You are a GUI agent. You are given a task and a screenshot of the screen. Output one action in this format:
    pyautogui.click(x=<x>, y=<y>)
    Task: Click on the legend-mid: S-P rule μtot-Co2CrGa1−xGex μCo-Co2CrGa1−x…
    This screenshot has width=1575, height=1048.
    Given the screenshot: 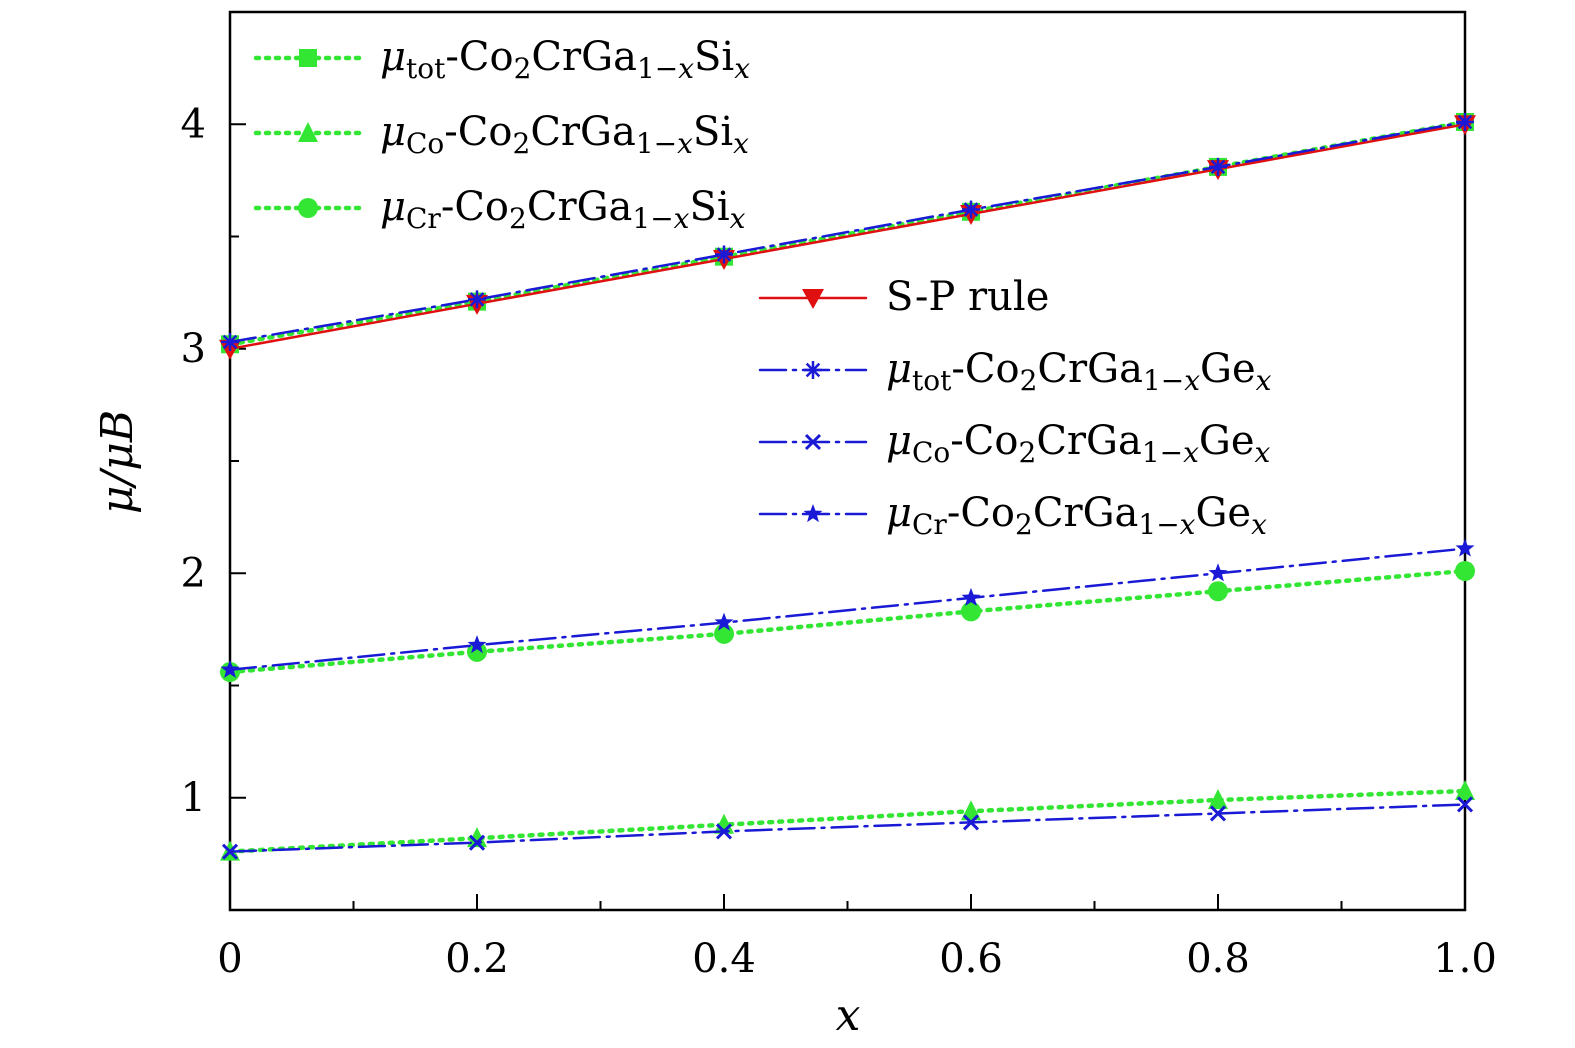 What is the action you would take?
    pyautogui.click(x=1015, y=407)
    